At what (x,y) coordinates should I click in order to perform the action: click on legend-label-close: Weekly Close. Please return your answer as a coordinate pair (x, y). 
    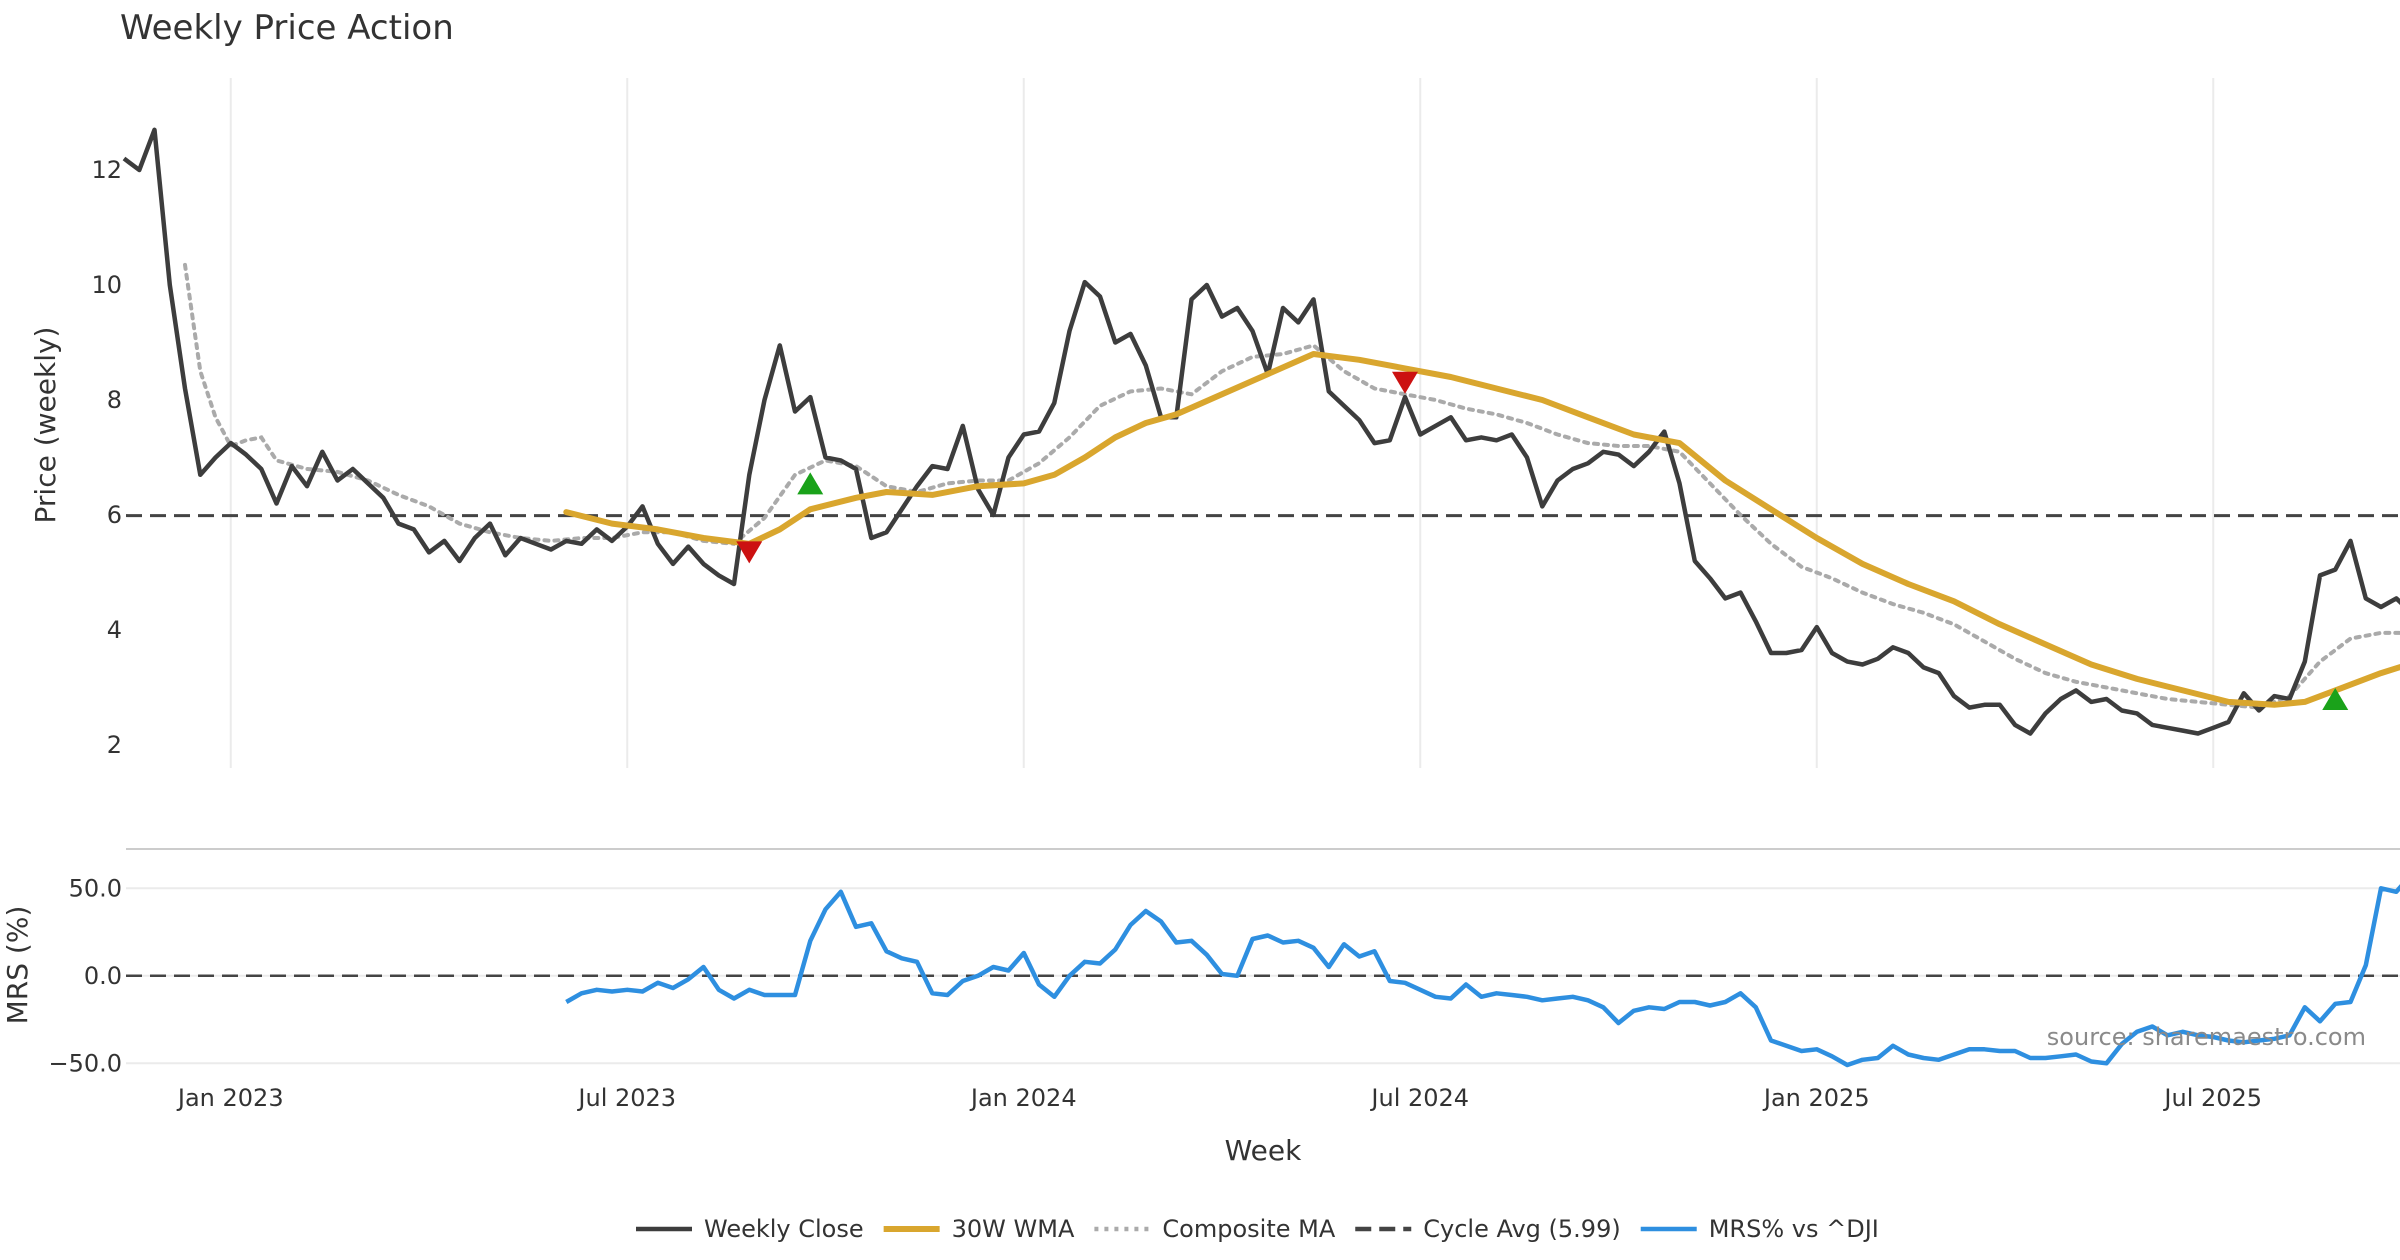
    Looking at the image, I should click on (784, 1229).